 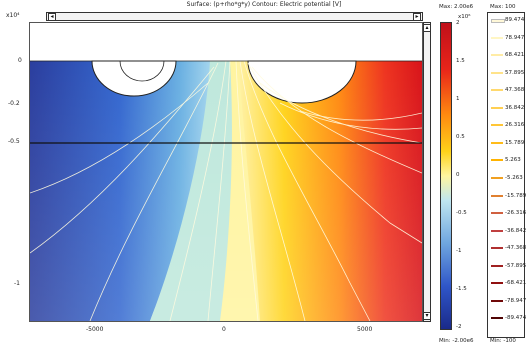 What do you see at coordinates (226, 42) in the screenshot?
I see `upper-air-region` at bounding box center [226, 42].